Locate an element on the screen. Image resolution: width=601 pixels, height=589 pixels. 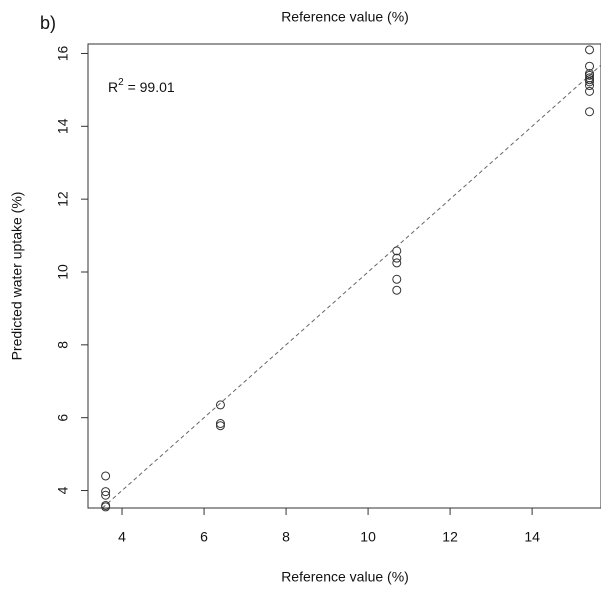
y-tick-label: 8 is located at coordinates (63, 345).